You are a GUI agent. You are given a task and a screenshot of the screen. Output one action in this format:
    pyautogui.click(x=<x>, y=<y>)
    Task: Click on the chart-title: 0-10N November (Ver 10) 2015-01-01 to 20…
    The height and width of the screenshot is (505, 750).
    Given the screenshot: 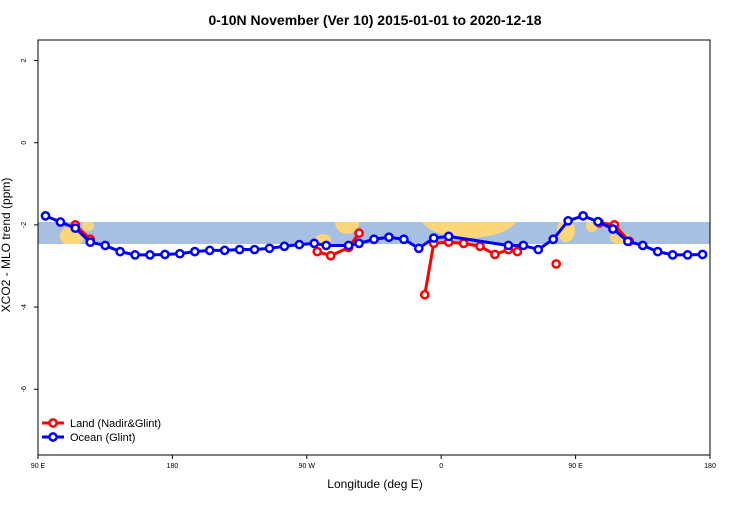 What is the action you would take?
    pyautogui.click(x=374, y=20)
    